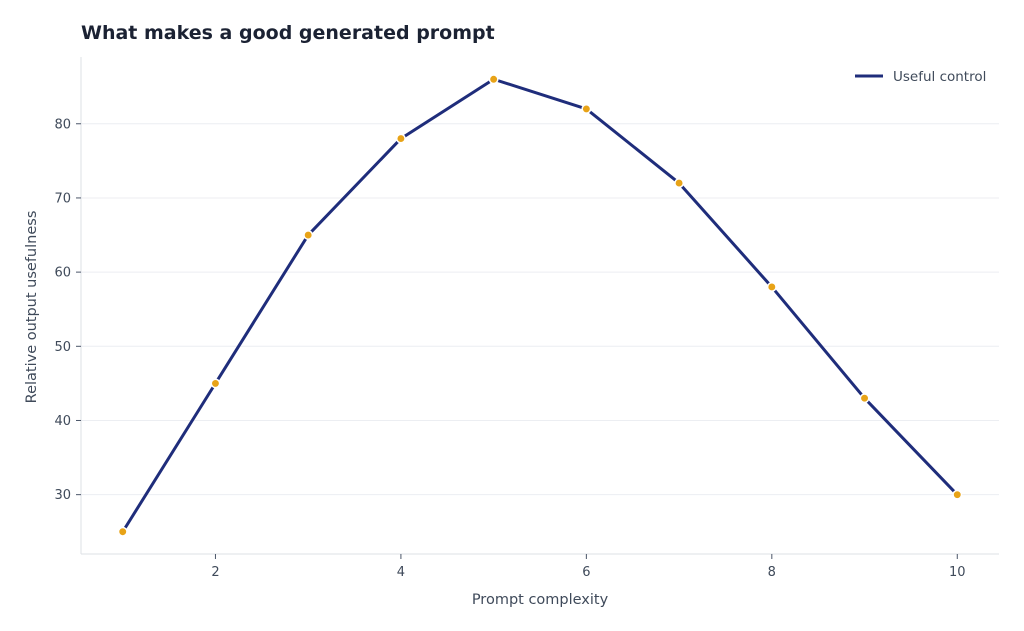  What do you see at coordinates (957, 572) in the screenshot?
I see `x-tick-label: 10` at bounding box center [957, 572].